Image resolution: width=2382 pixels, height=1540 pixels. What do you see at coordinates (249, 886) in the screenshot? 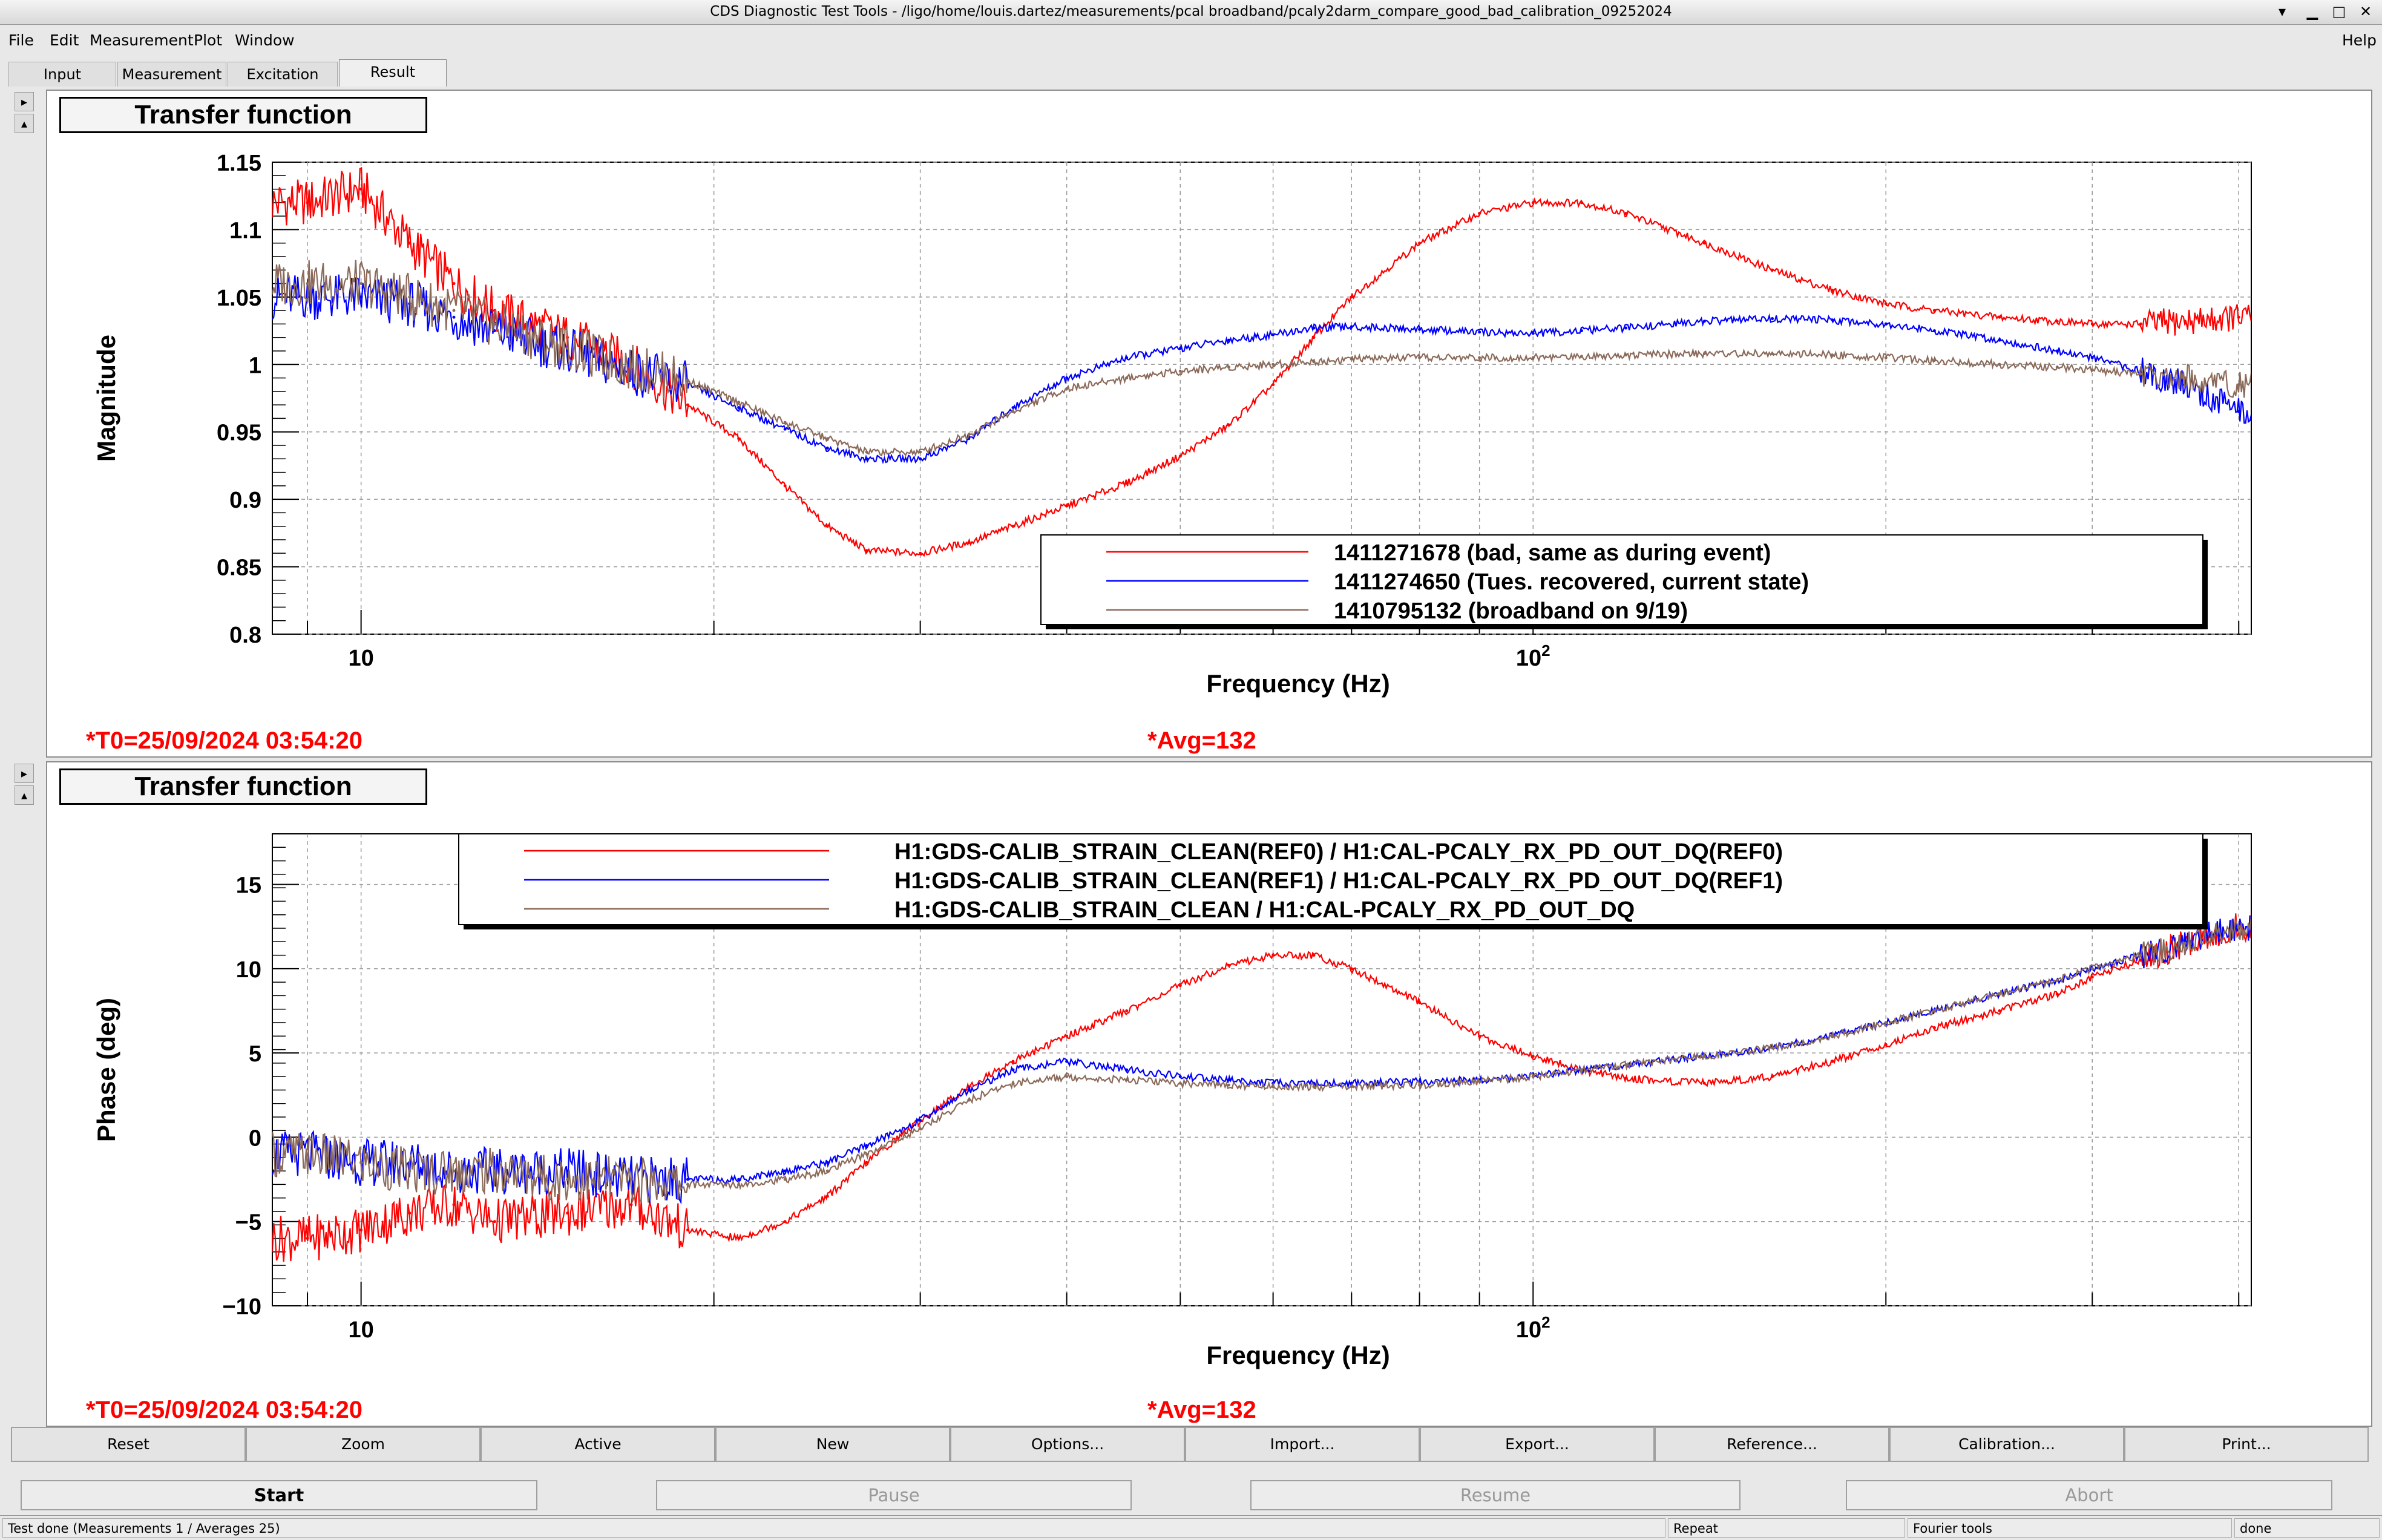
I see `y-tick-label: 15` at bounding box center [249, 886].